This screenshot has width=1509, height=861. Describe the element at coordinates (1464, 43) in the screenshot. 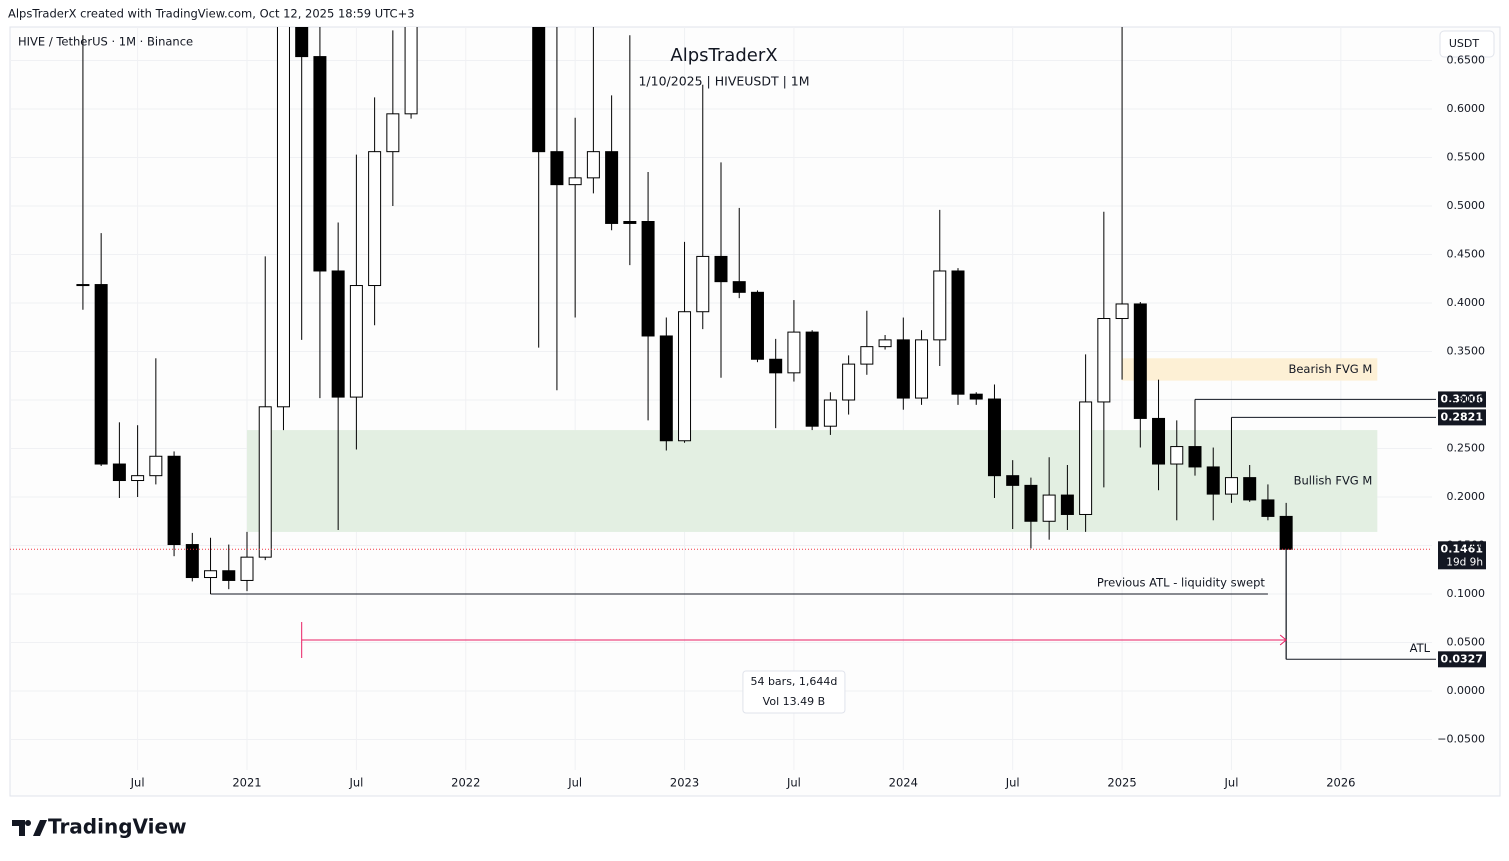

I see `currency-label: USDT` at that location.